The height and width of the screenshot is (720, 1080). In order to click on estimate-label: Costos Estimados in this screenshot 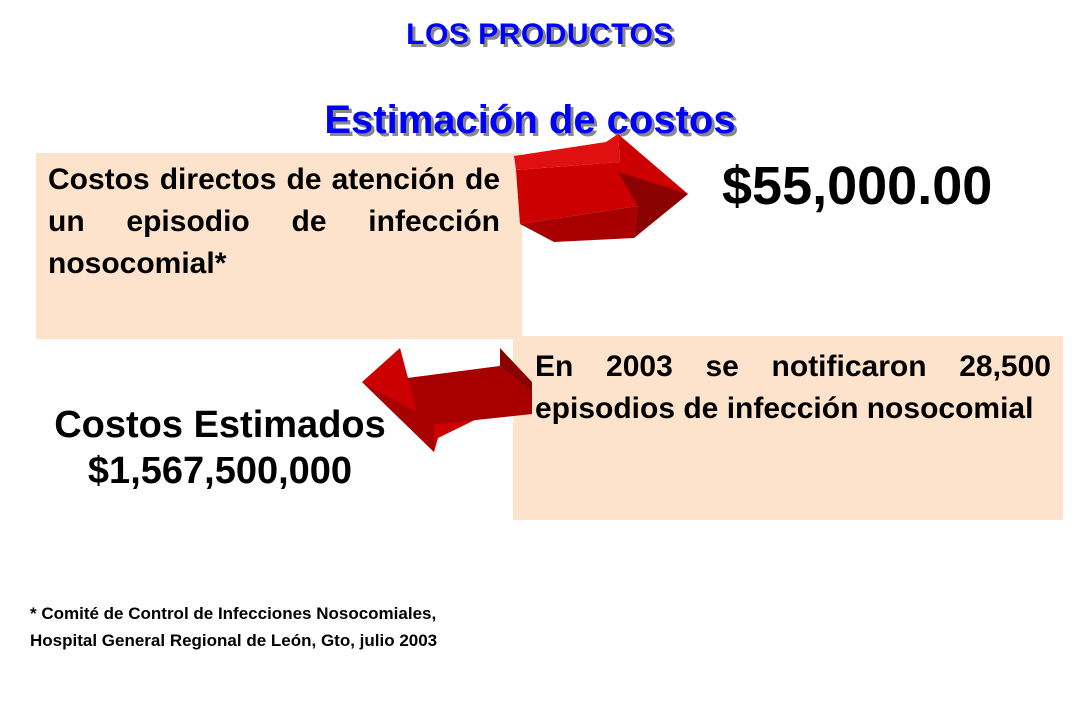, I will do `click(220, 425)`.